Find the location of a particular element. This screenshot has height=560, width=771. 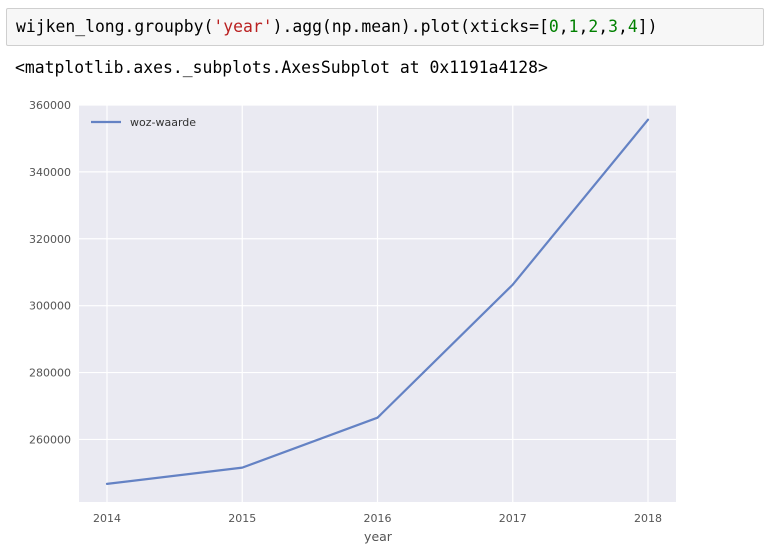

legend-label: woz-waarde is located at coordinates (163, 122).